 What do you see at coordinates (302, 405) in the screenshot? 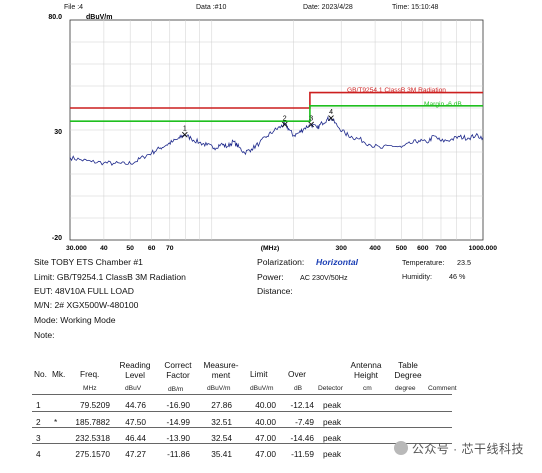
I see `row-over: -12.14` at bounding box center [302, 405].